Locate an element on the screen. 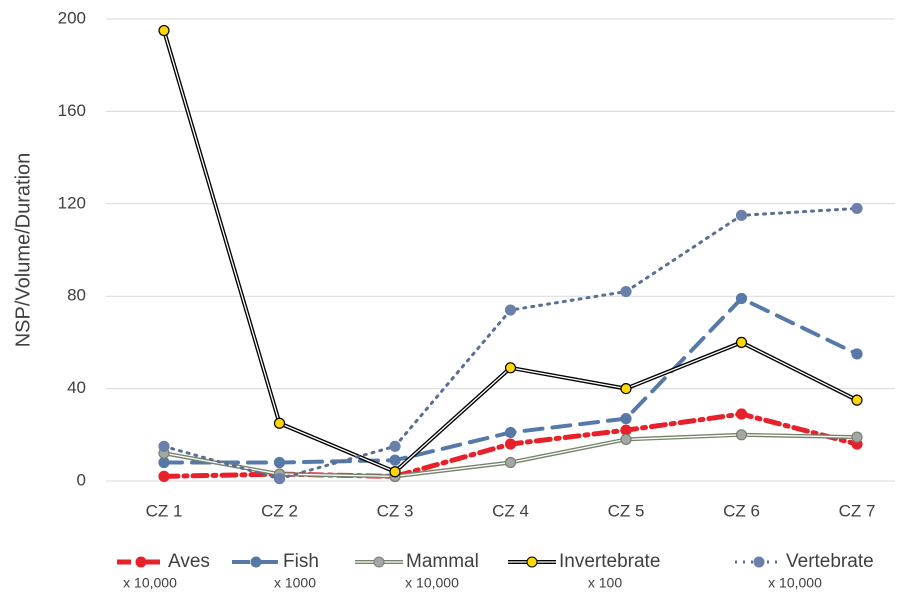 The image size is (905, 601). legend-label: Invertebrate is located at coordinates (609, 561).